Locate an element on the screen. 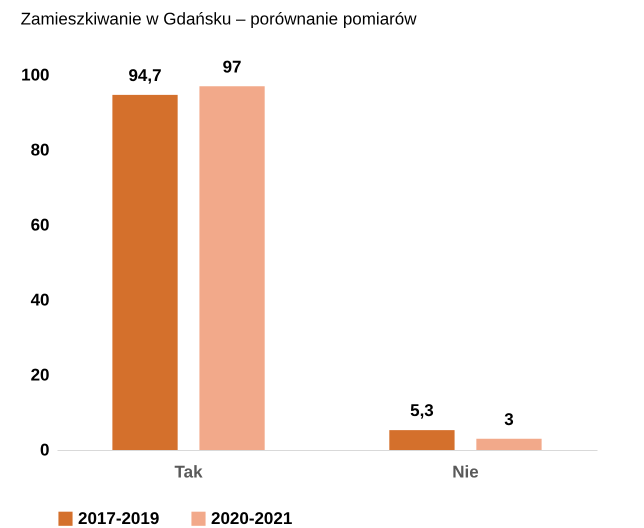 The image size is (644, 528). y-tick-label: 20 is located at coordinates (40, 375).